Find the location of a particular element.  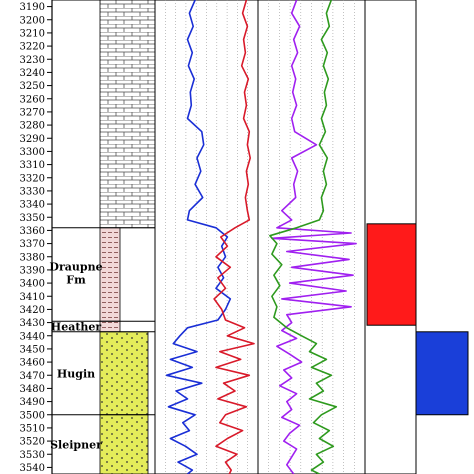

depth-tick-label: 3470 is located at coordinates (32, 376).